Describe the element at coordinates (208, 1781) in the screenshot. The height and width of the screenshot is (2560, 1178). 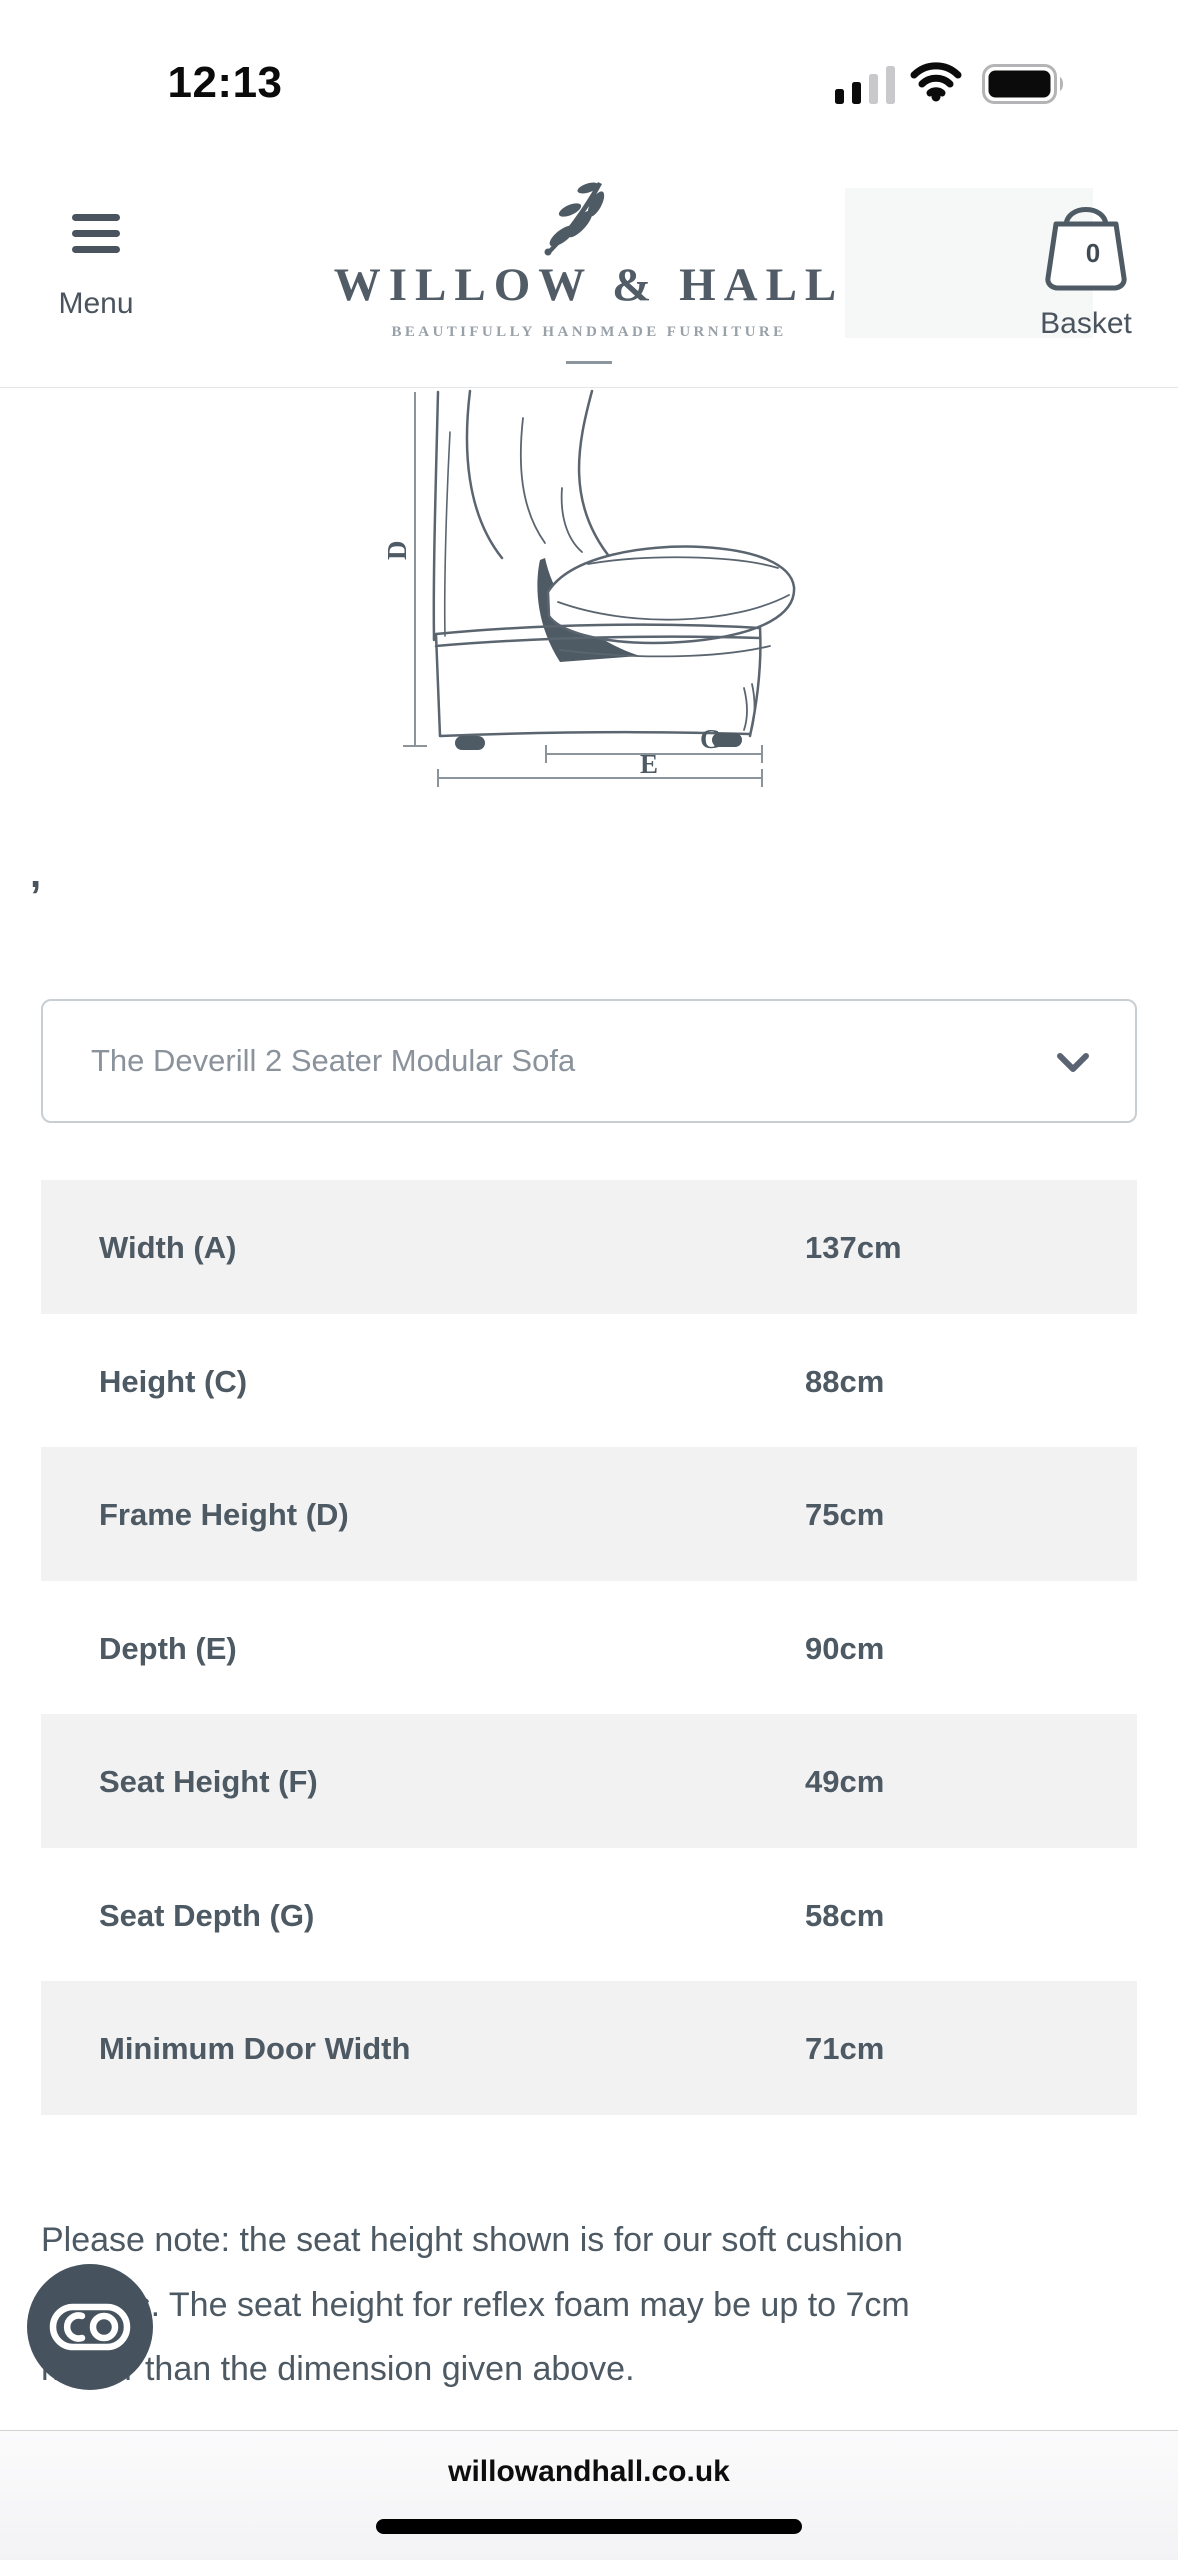
I see `dimension-label: Seat Height (F)` at that location.